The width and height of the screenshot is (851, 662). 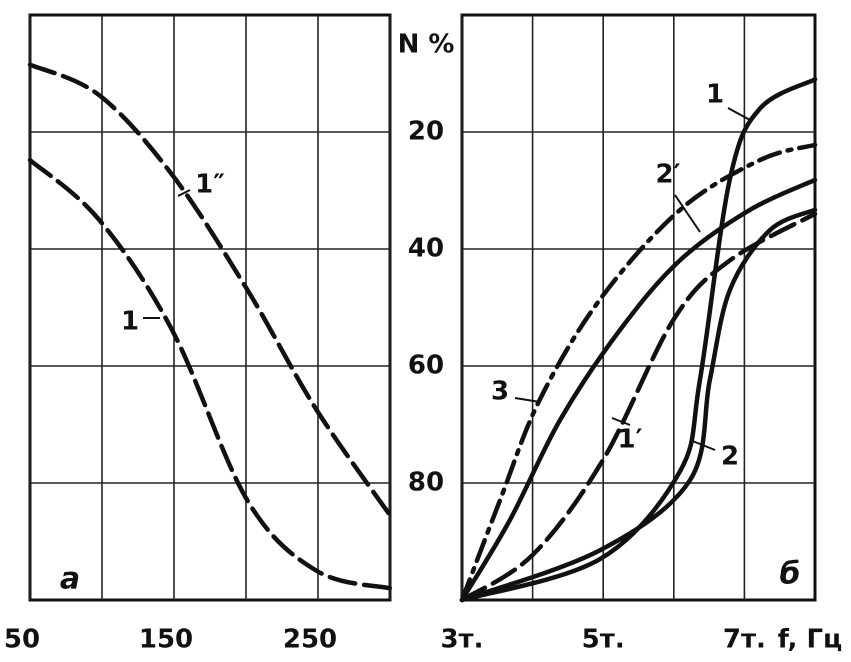 What do you see at coordinates (210, 185) in the screenshot?
I see `curve-label: 1″` at bounding box center [210, 185].